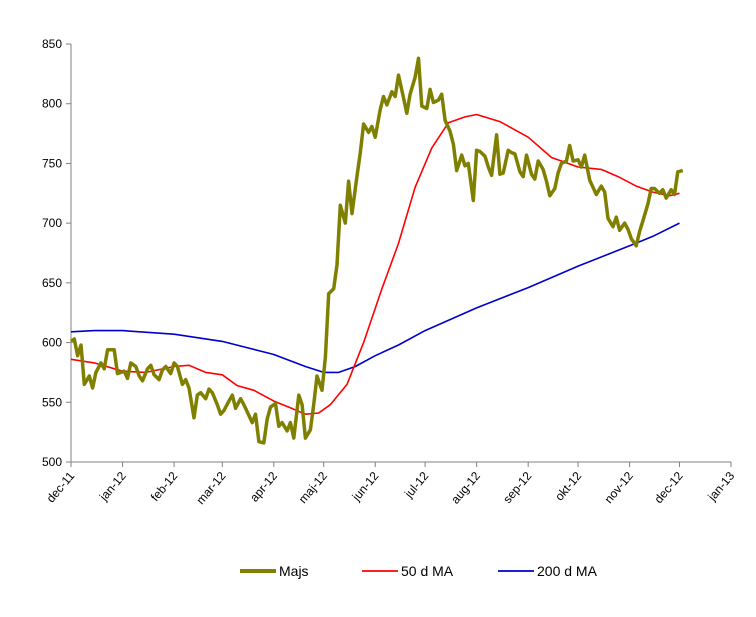 The image size is (756, 617). What do you see at coordinates (313, 487) in the screenshot?
I see `x-tick-label: maj-12` at bounding box center [313, 487].